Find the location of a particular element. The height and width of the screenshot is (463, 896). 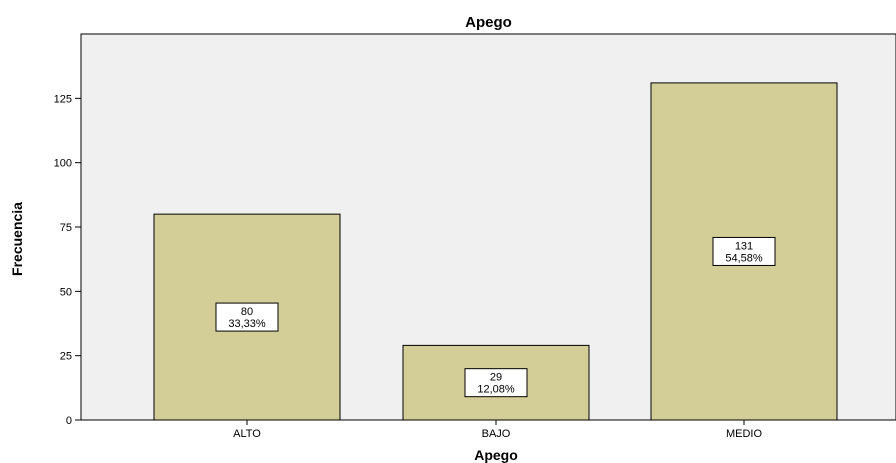

x-tick-label-alto: ALTO is located at coordinates (247, 434).